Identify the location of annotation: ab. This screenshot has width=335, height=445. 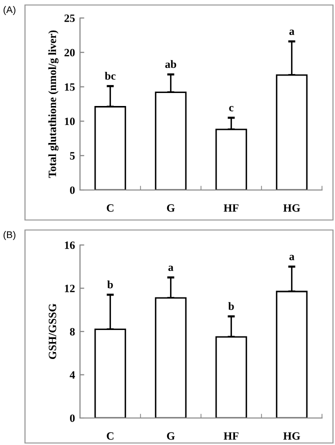
(170, 64).